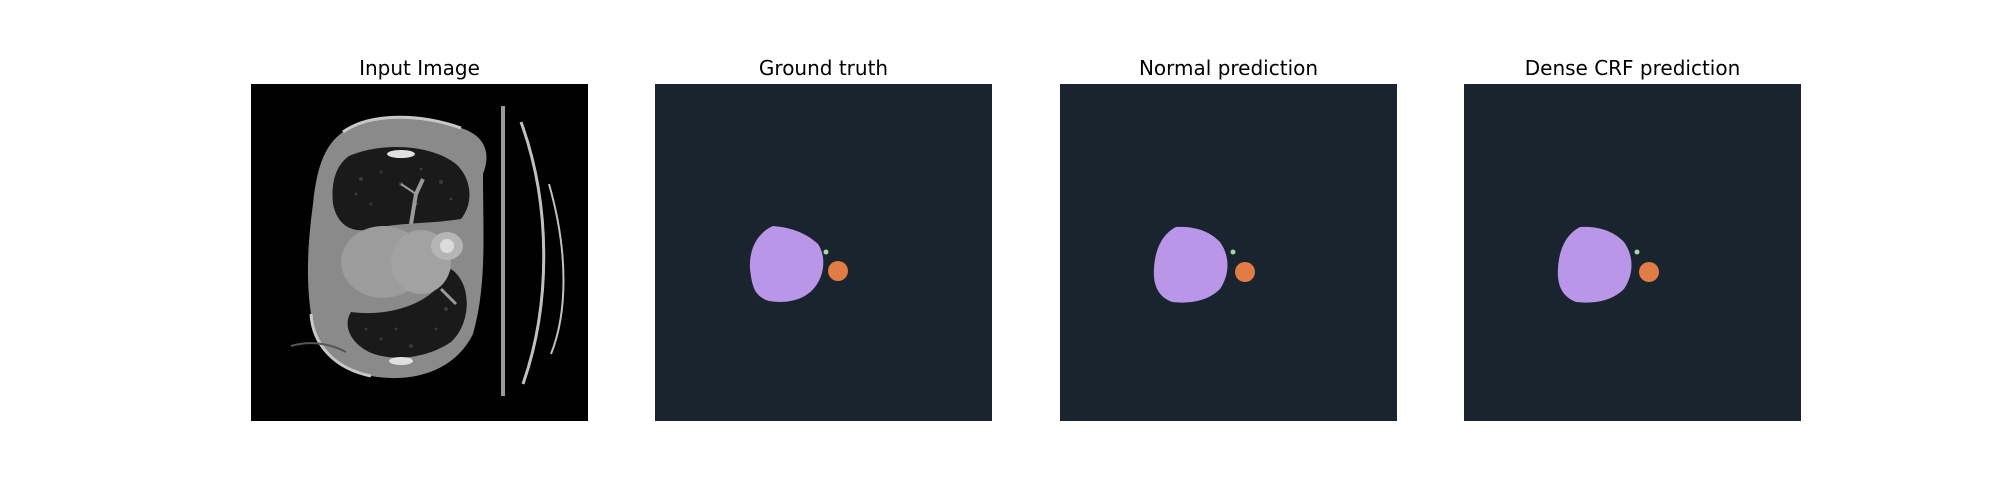 This screenshot has height=500, width=2000. What do you see at coordinates (1228, 68) in the screenshot?
I see `panel-title: Normal prediction` at bounding box center [1228, 68].